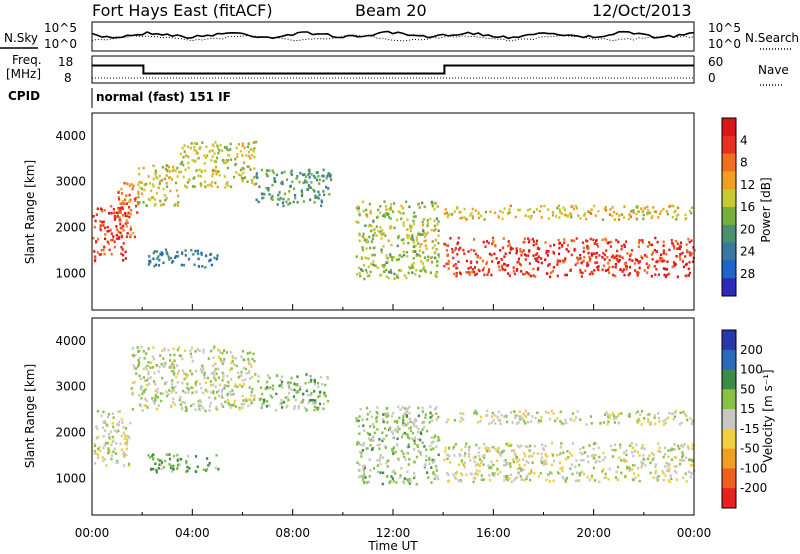  Describe the element at coordinates (27, 60) in the screenshot. I see `freq-label-1: Freq.` at that location.